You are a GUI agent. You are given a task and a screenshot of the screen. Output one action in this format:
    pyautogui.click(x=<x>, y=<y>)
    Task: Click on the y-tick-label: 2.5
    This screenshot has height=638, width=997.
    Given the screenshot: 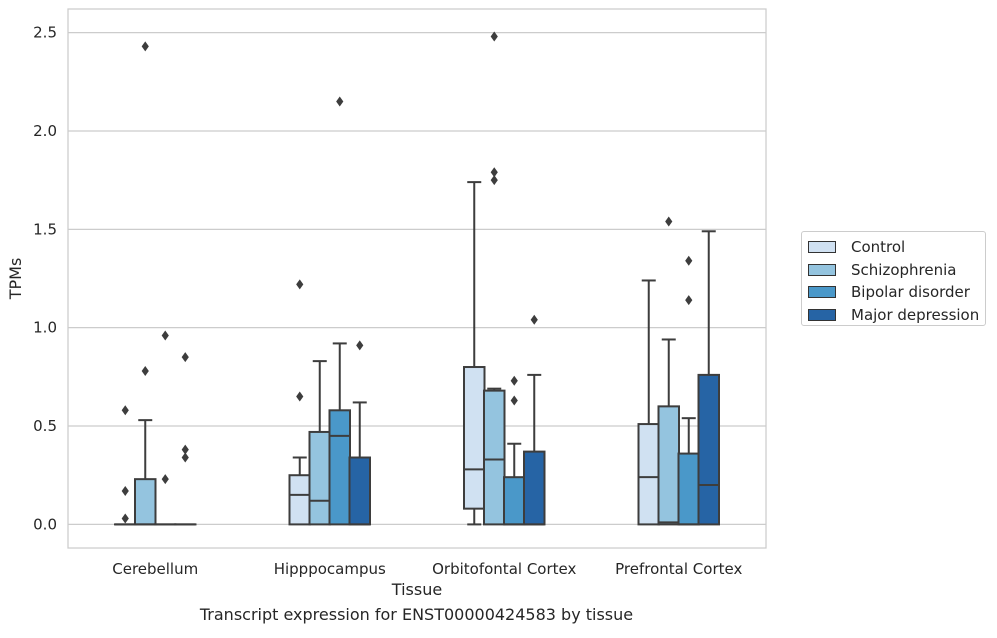 What is the action you would take?
    pyautogui.click(x=45, y=33)
    